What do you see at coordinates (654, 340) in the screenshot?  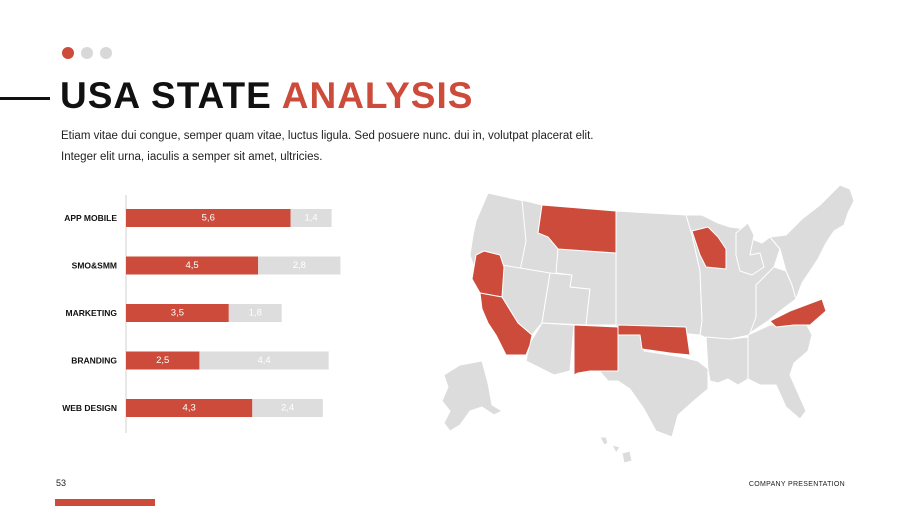 I see `map-state-oklahoma` at bounding box center [654, 340].